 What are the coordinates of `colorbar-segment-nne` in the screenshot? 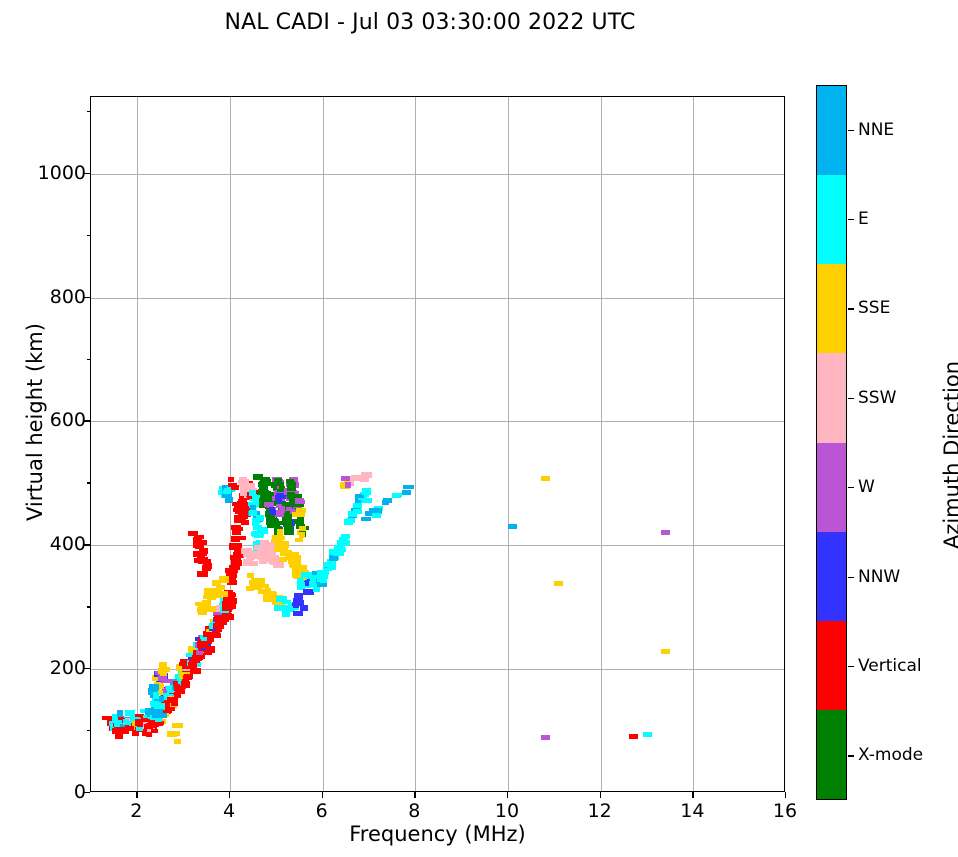 It's located at (831, 131).